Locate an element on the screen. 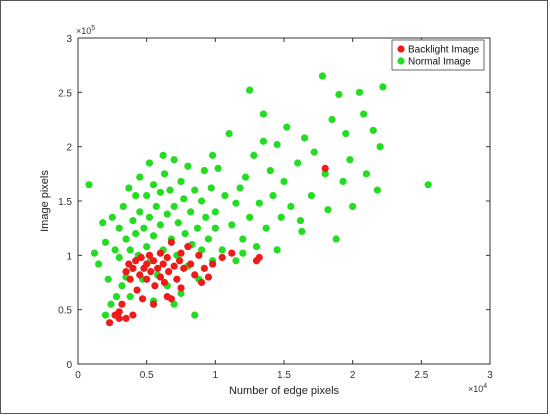 The width and height of the screenshot is (550, 416). legend-marker is located at coordinates (401, 49).